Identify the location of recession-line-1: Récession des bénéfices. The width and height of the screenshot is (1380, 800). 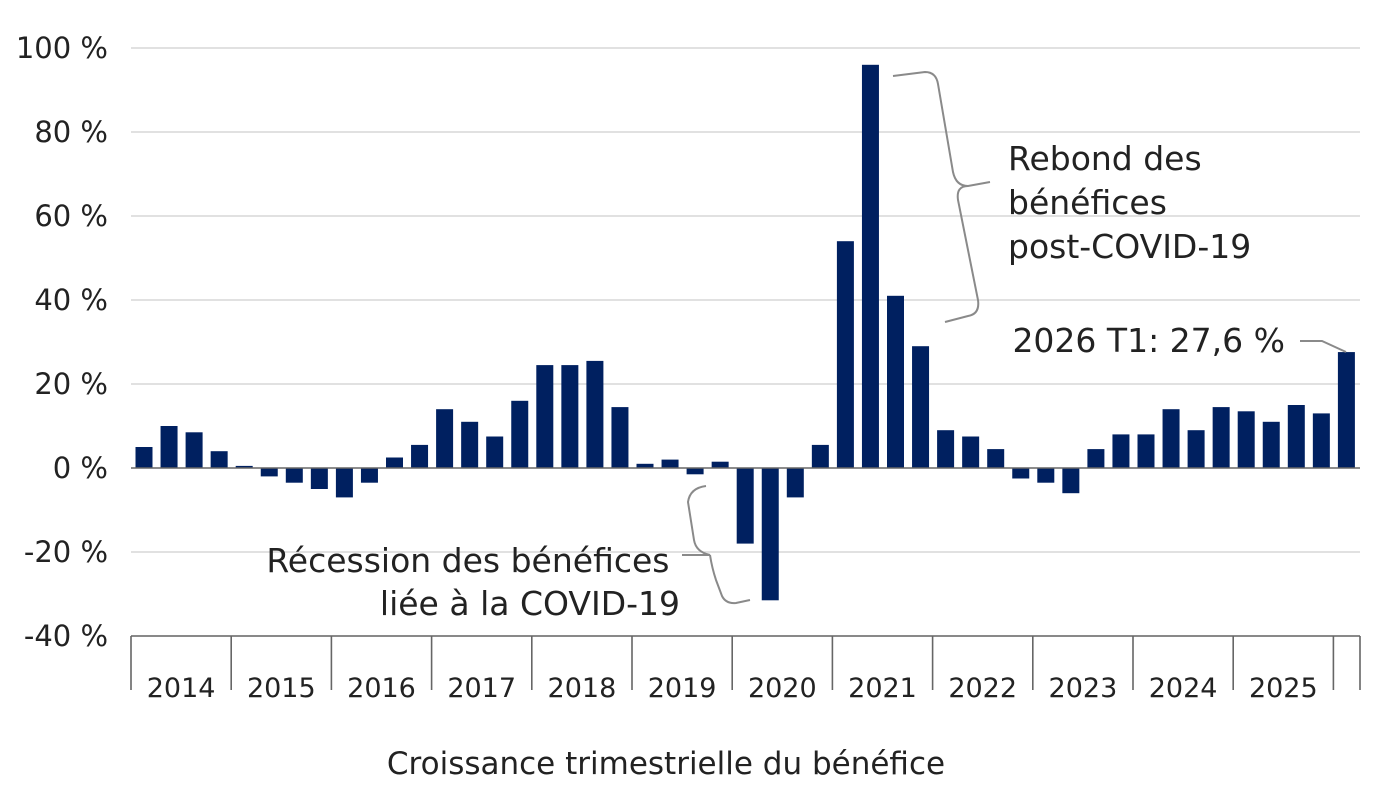
(467, 560).